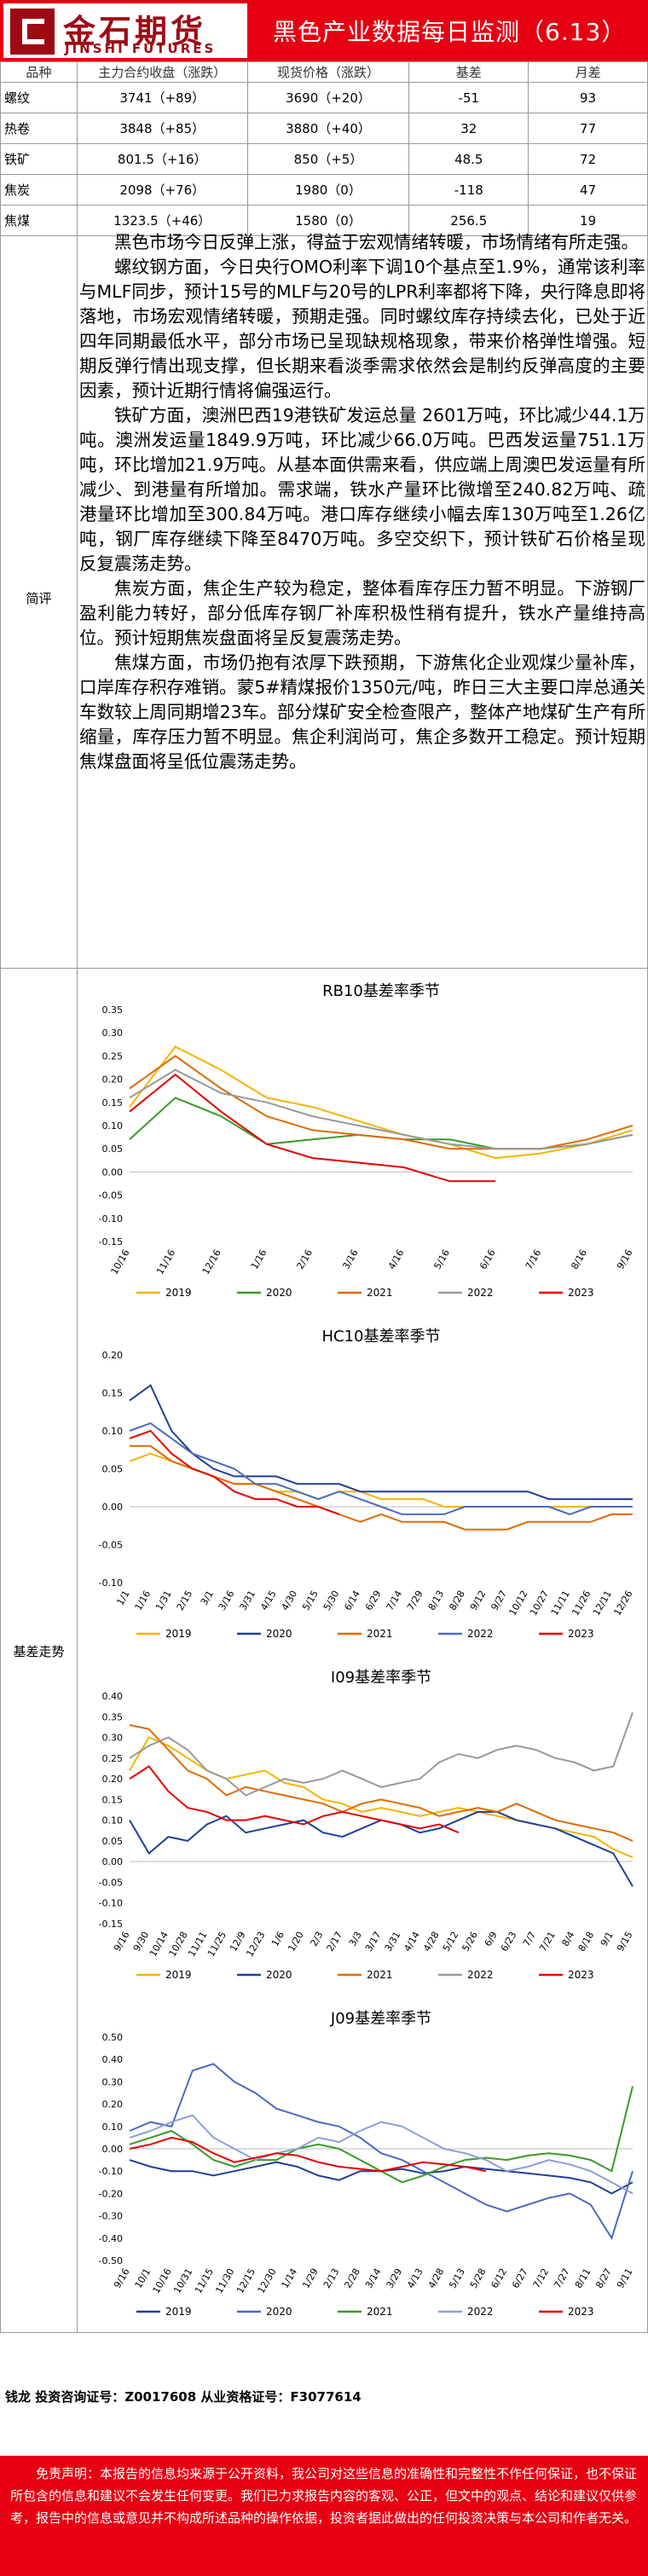  What do you see at coordinates (381, 991) in the screenshot?
I see `chart-title: RB10基差率季节` at bounding box center [381, 991].